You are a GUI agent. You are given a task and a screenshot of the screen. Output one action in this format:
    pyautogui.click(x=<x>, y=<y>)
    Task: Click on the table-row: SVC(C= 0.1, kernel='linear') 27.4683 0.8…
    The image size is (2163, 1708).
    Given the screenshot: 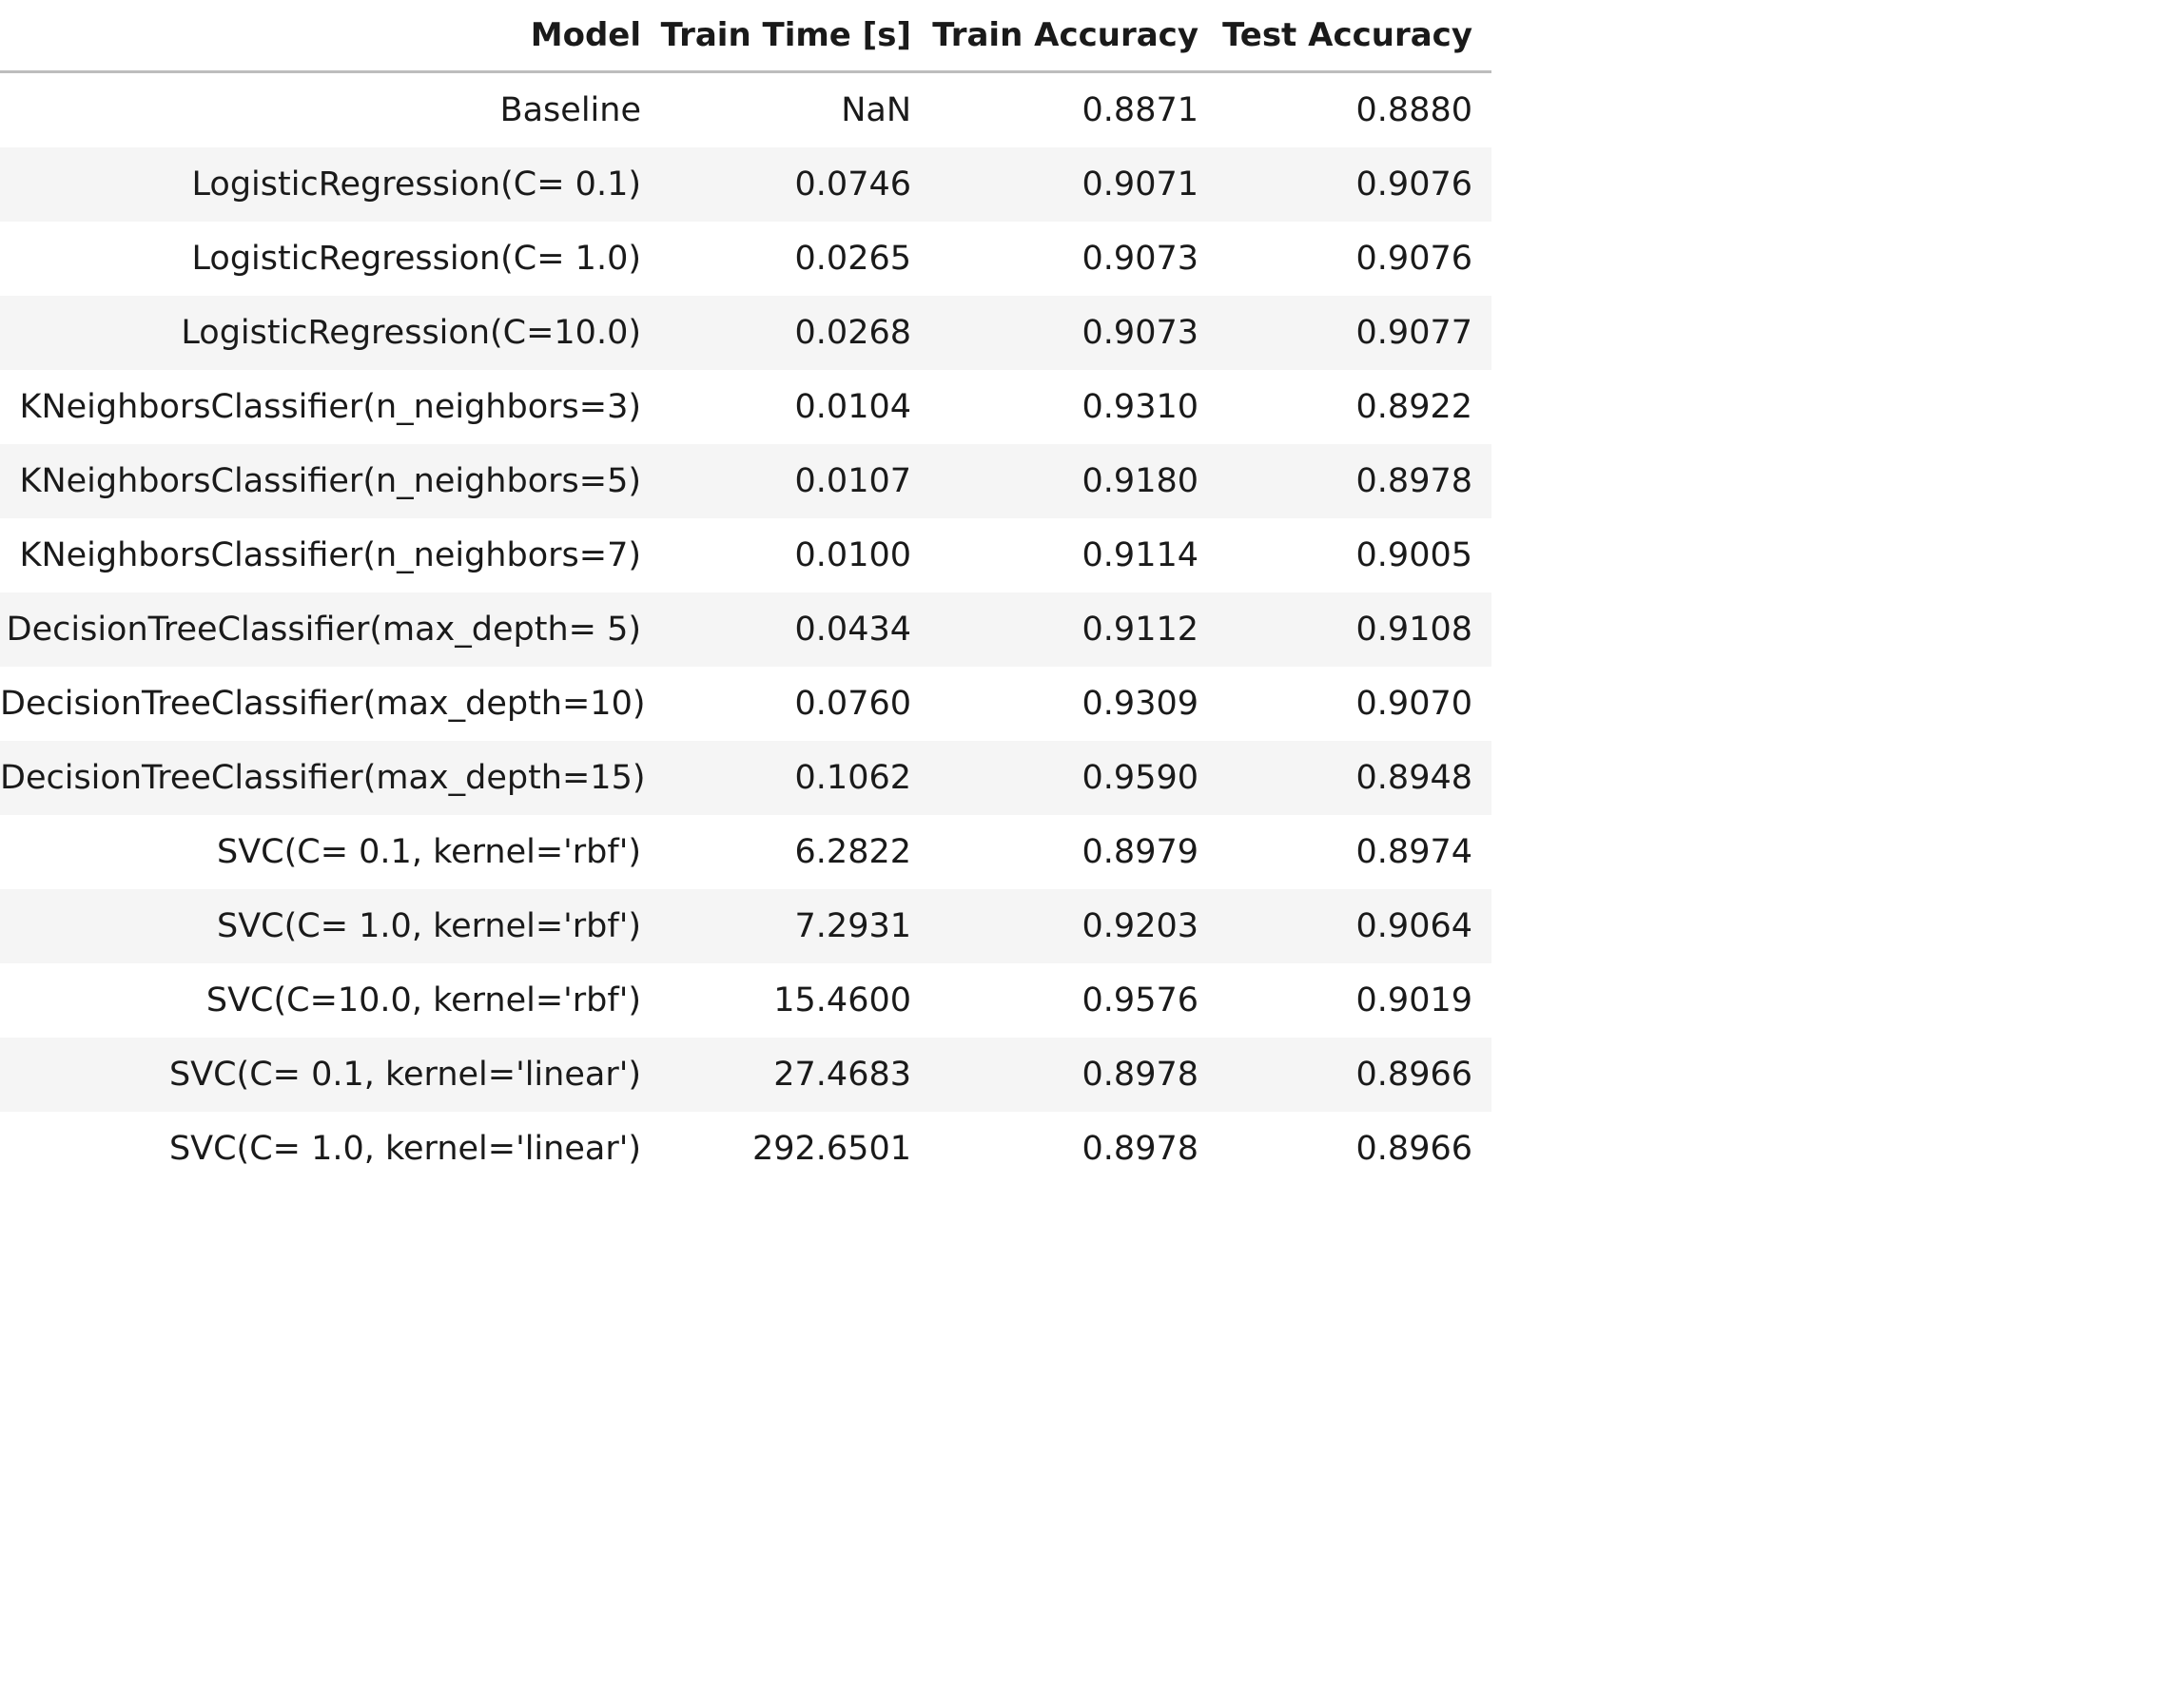 What is the action you would take?
    pyautogui.click(x=745, y=1075)
    